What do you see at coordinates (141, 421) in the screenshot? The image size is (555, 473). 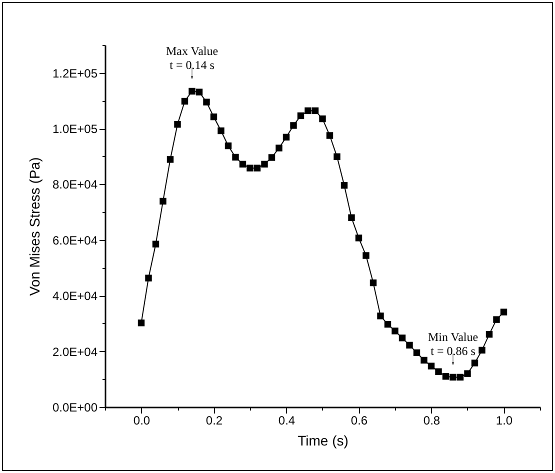 I see `x-tick-label: 0.0` at bounding box center [141, 421].